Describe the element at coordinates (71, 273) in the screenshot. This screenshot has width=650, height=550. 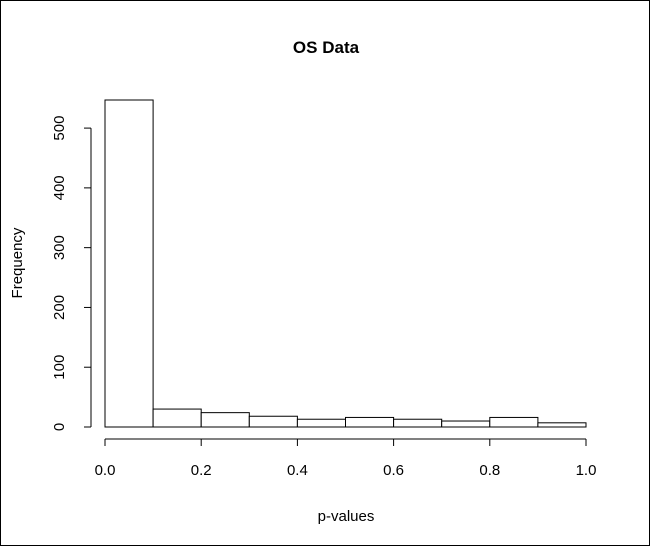
I see `y-axis: 0 100 200 300 400 500` at that location.